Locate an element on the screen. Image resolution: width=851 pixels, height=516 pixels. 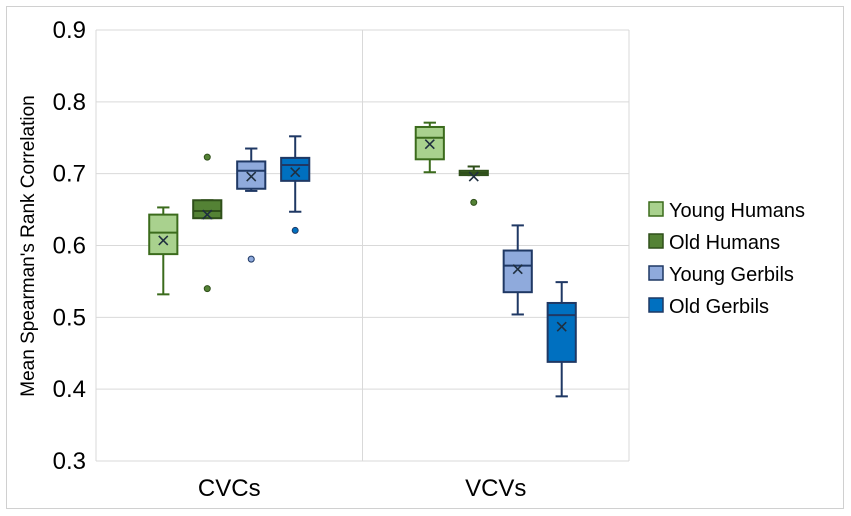
legend-item-young-gerbils: Young Gerbils is located at coordinates (721, 275).